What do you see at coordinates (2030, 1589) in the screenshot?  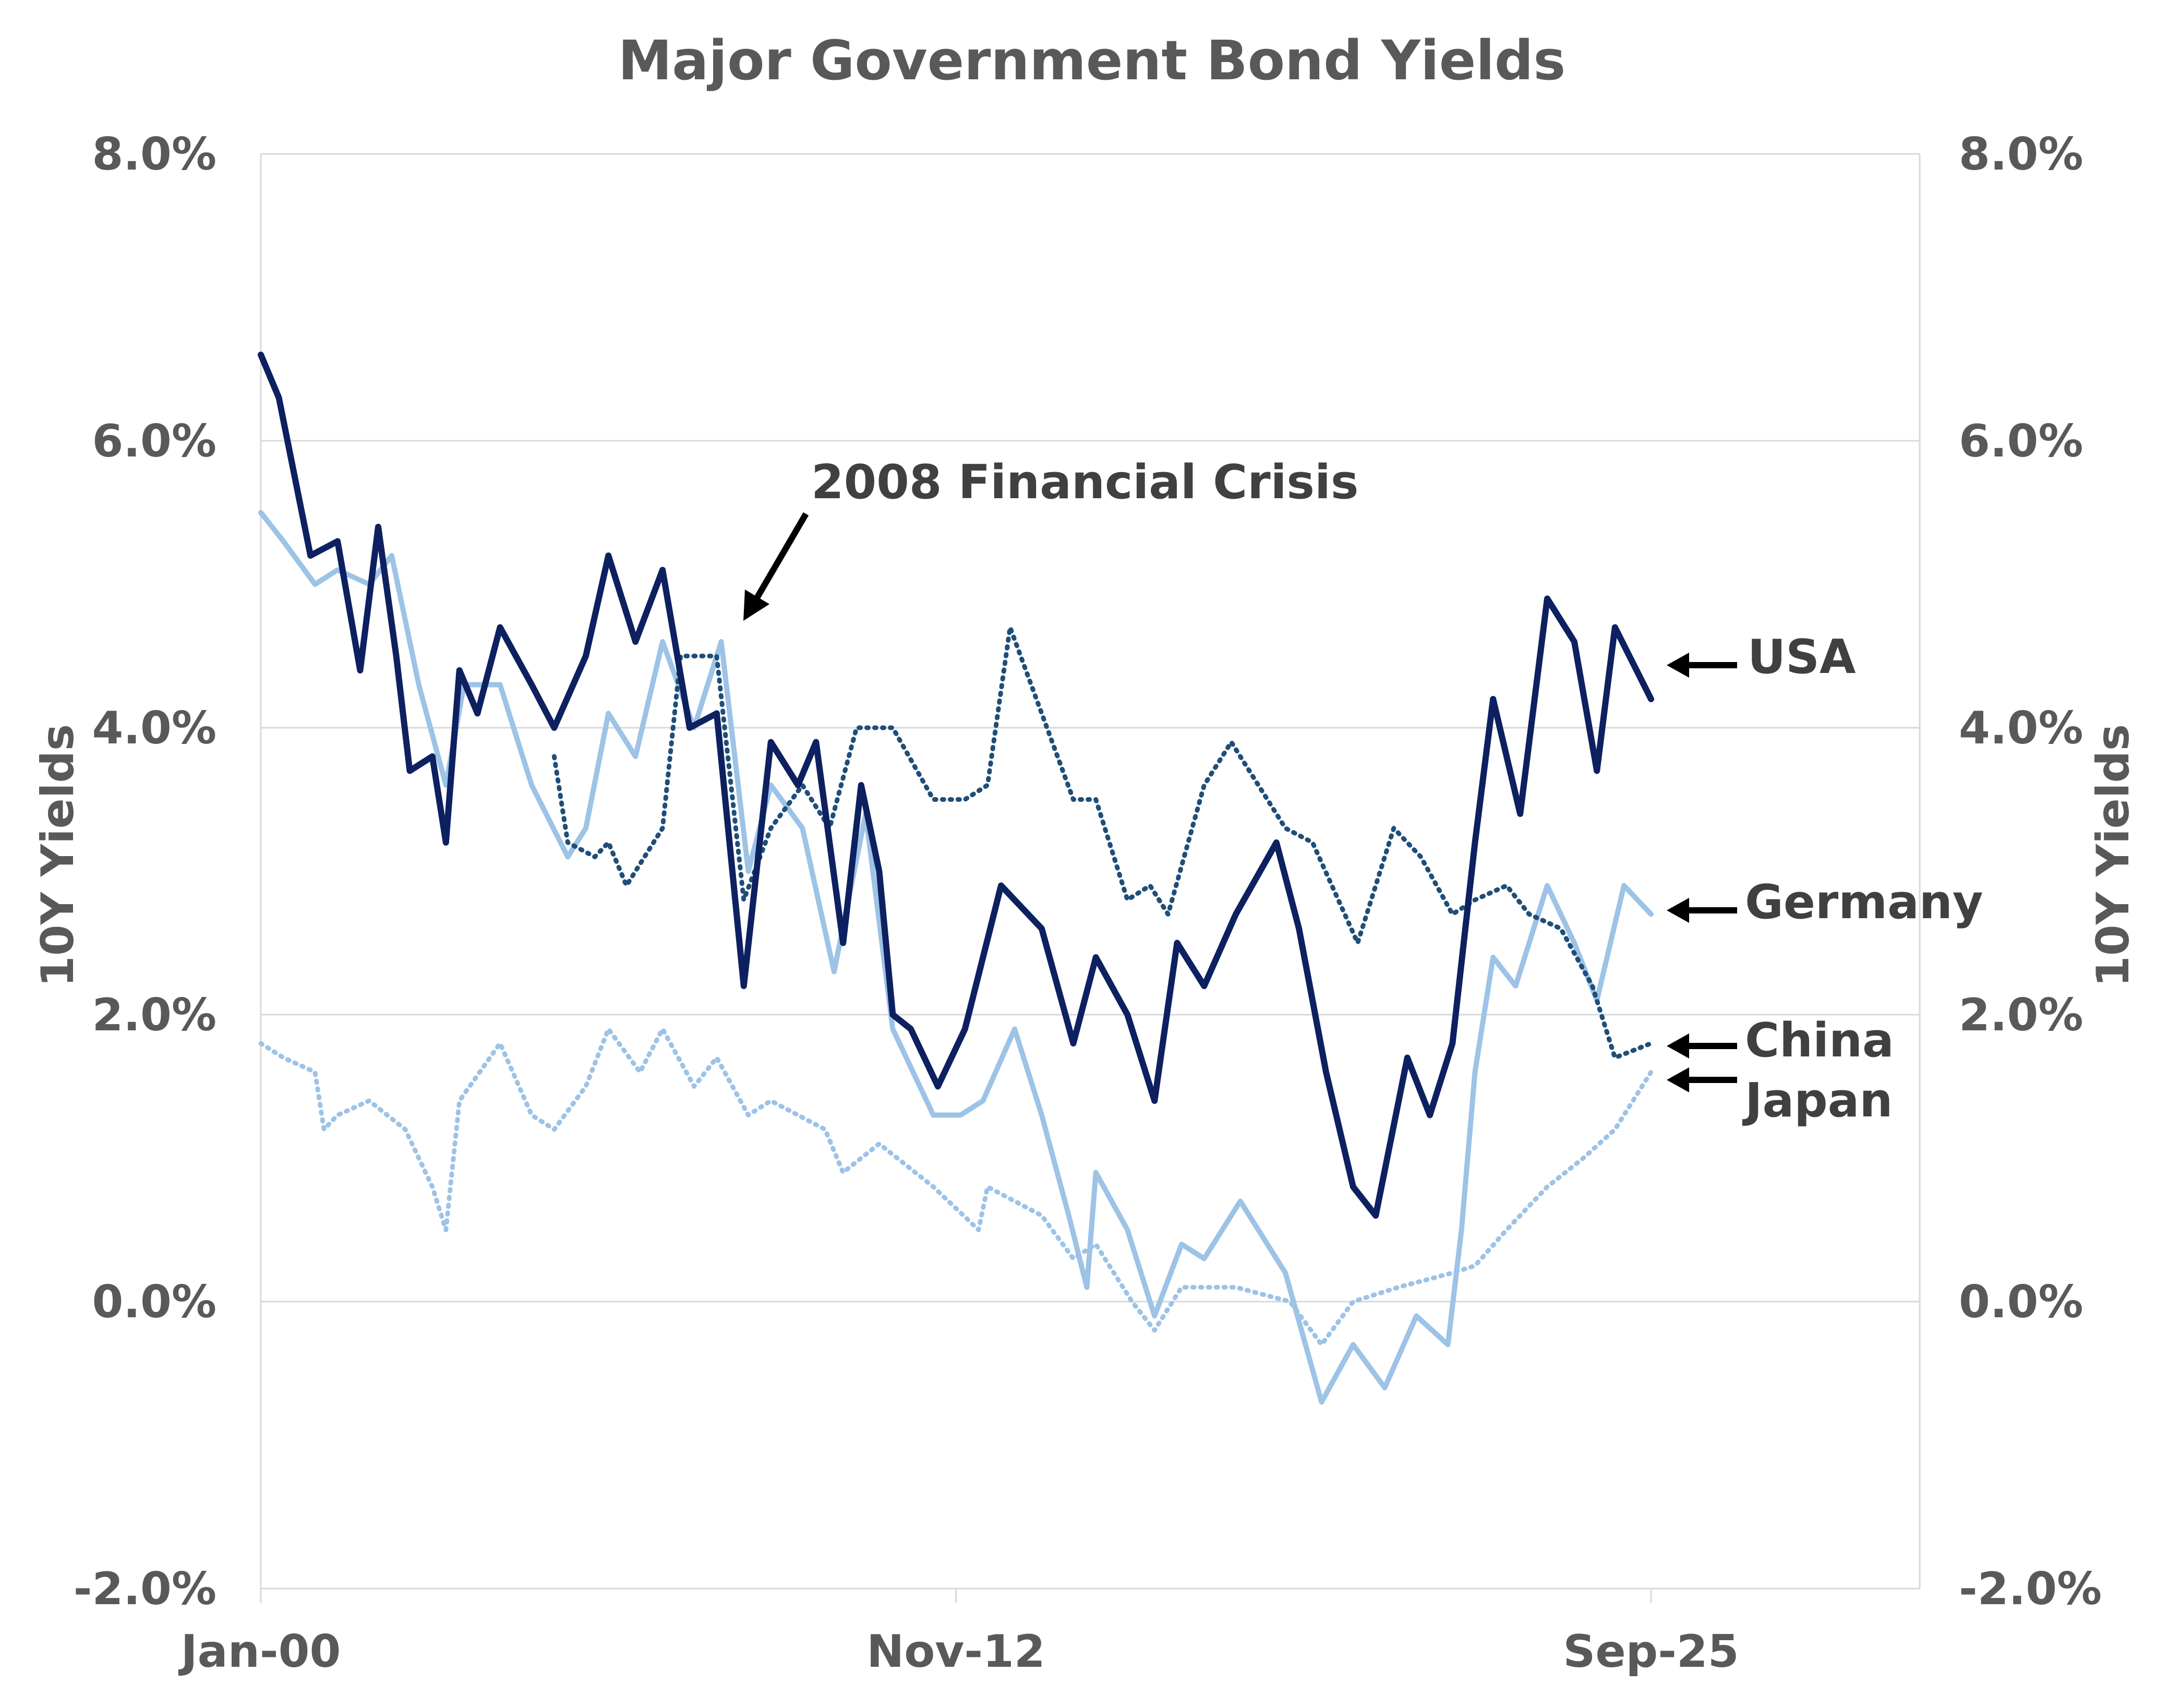 I see `y-tick-label-right: -2.0%` at bounding box center [2030, 1589].